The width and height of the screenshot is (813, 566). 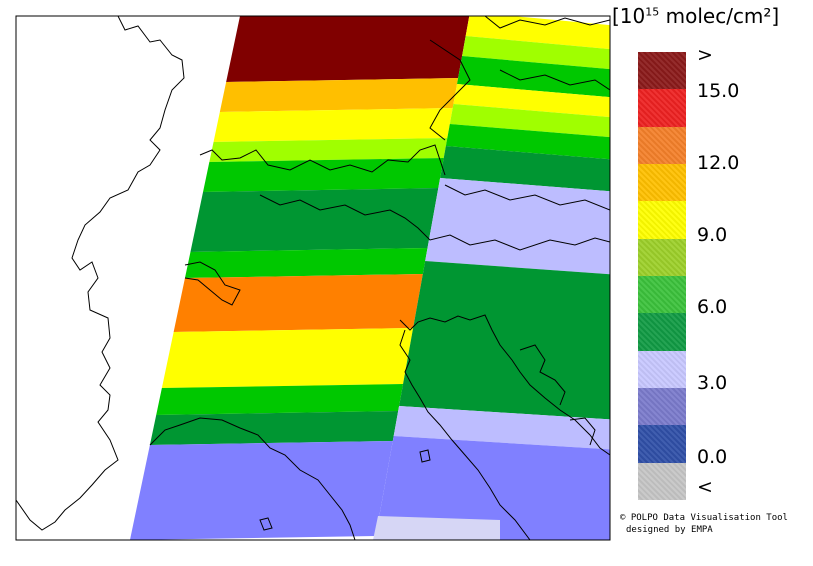 I want to click on legend-label: 15.0, so click(x=718, y=91).